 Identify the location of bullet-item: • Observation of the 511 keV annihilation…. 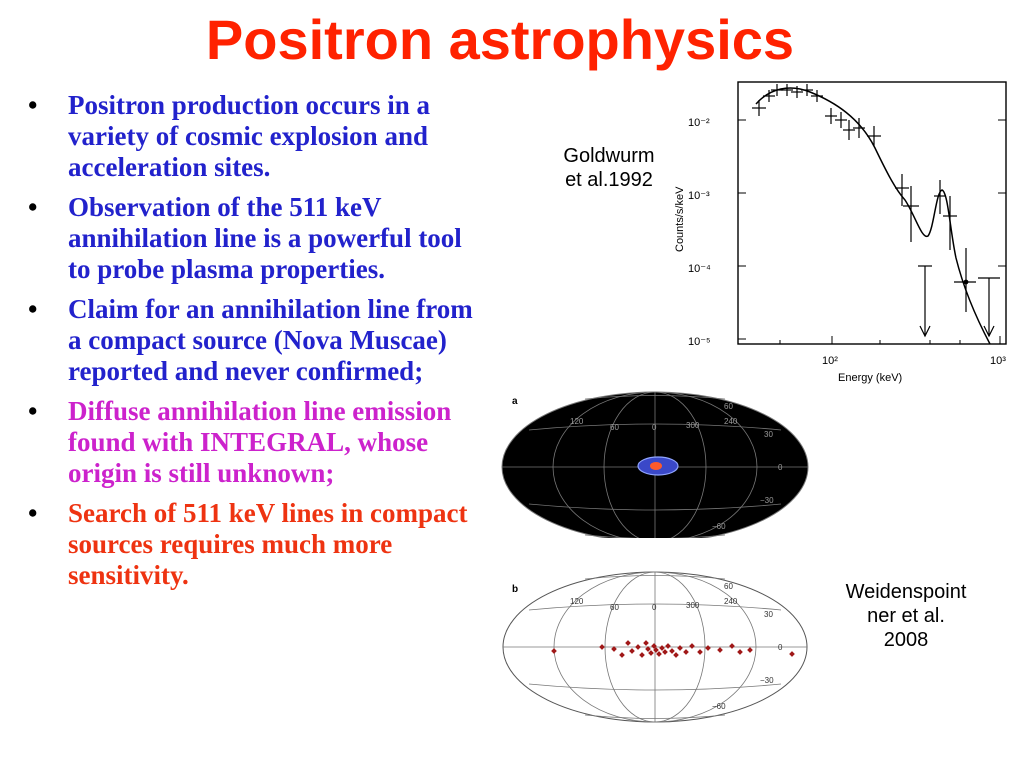
(259, 238).